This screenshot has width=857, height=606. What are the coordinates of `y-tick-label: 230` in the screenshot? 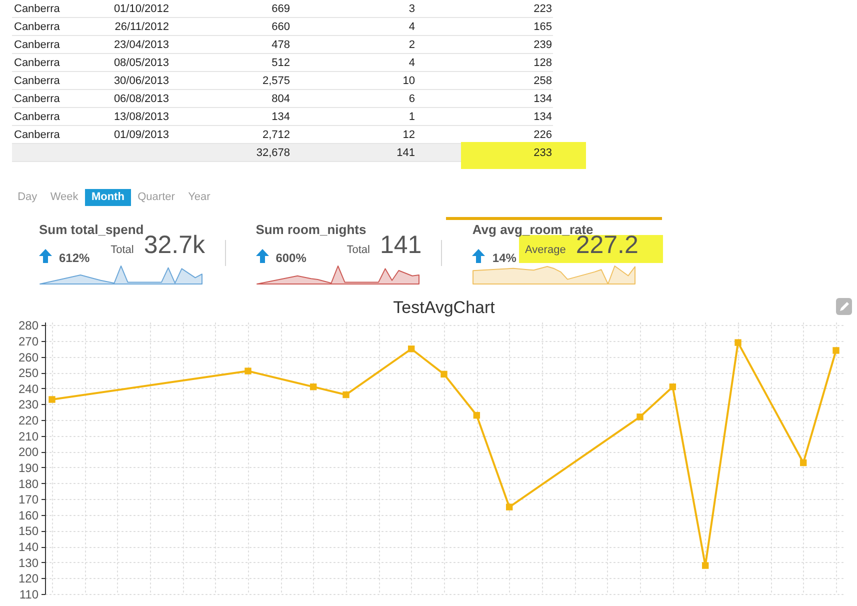 It's located at (28, 405).